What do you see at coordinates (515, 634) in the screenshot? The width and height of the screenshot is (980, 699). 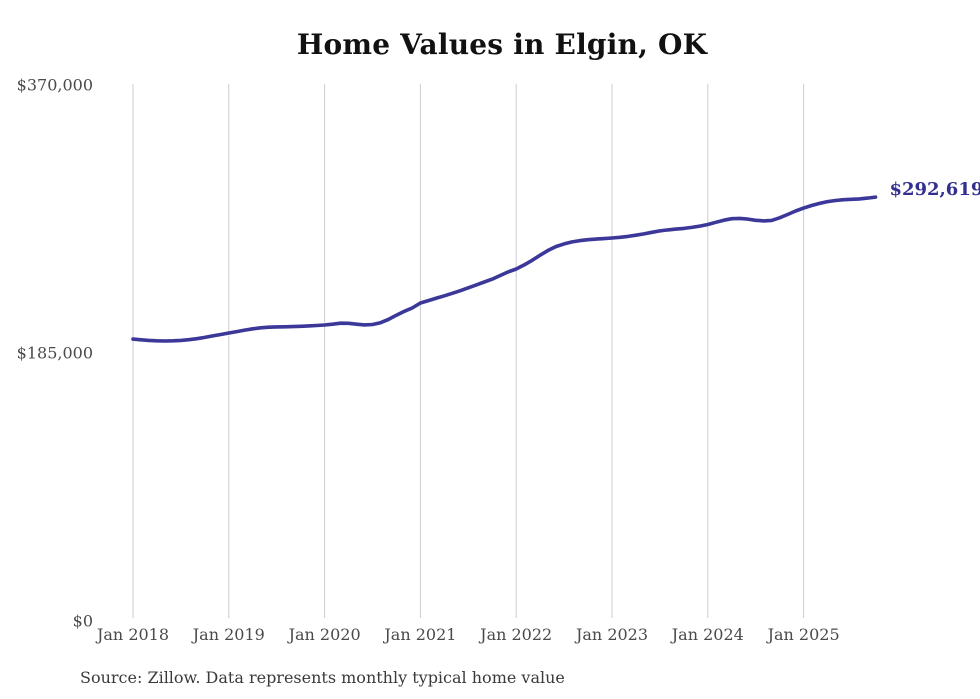 I see `x-tick-jan-2022: Jan 2022` at bounding box center [515, 634].